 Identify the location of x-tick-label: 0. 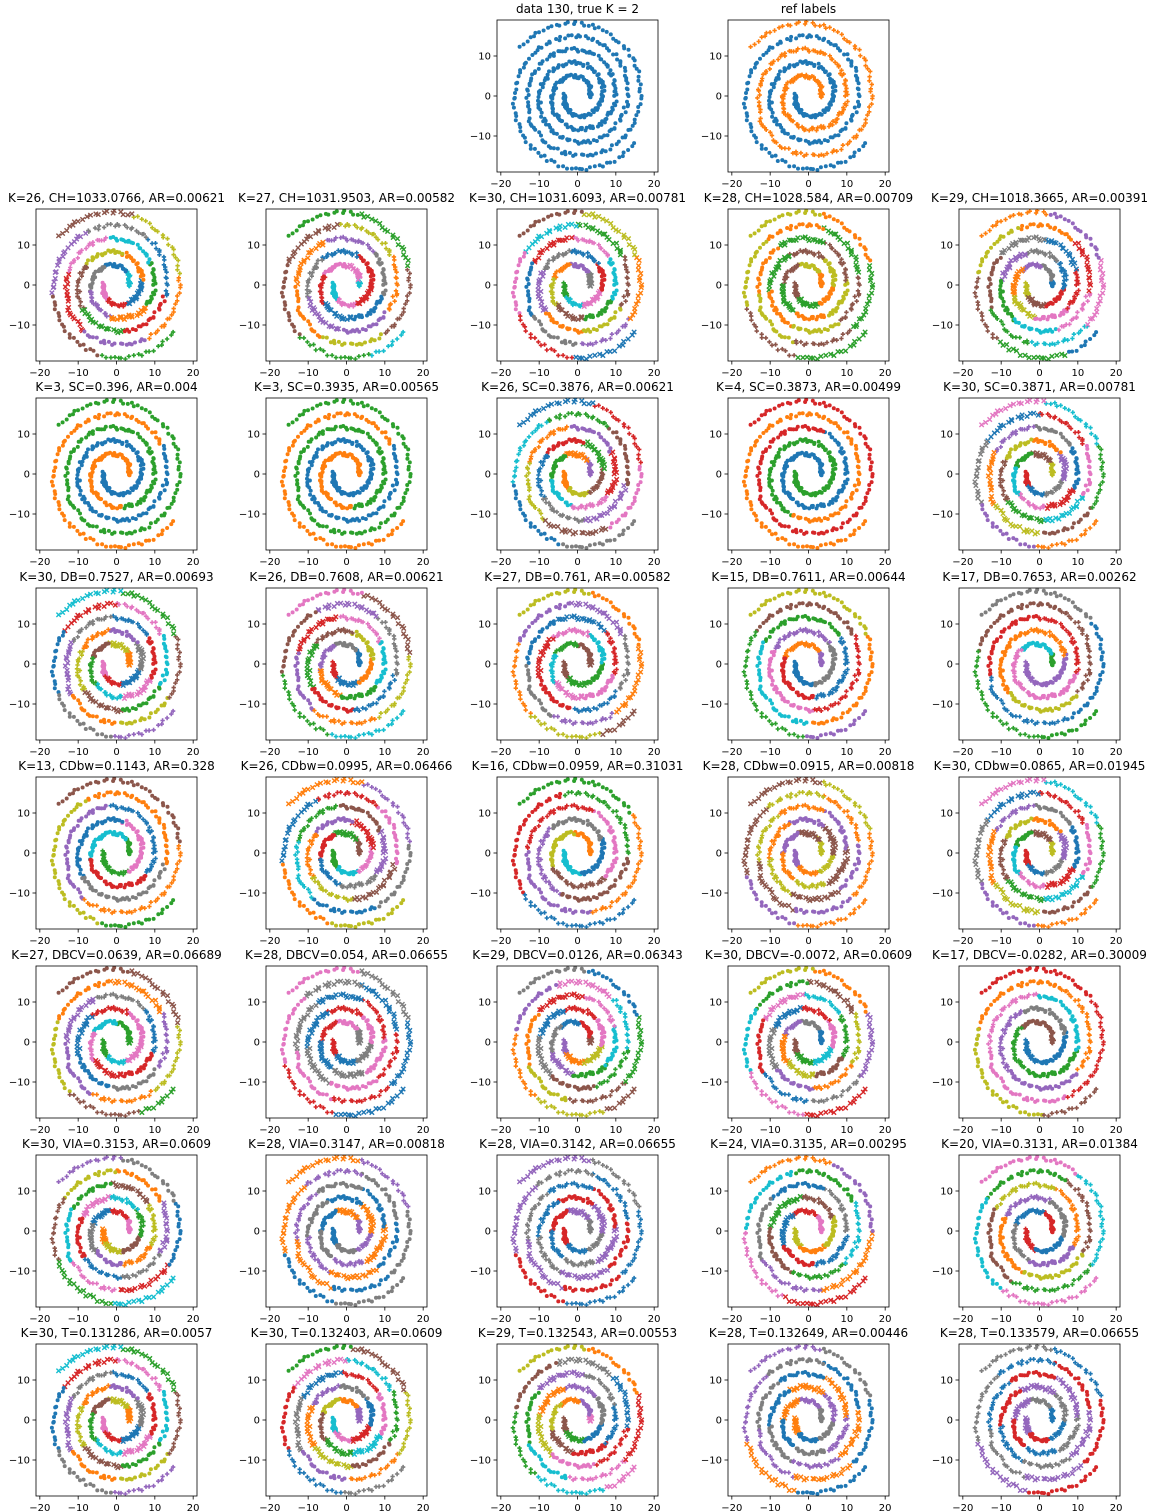
(116, 562).